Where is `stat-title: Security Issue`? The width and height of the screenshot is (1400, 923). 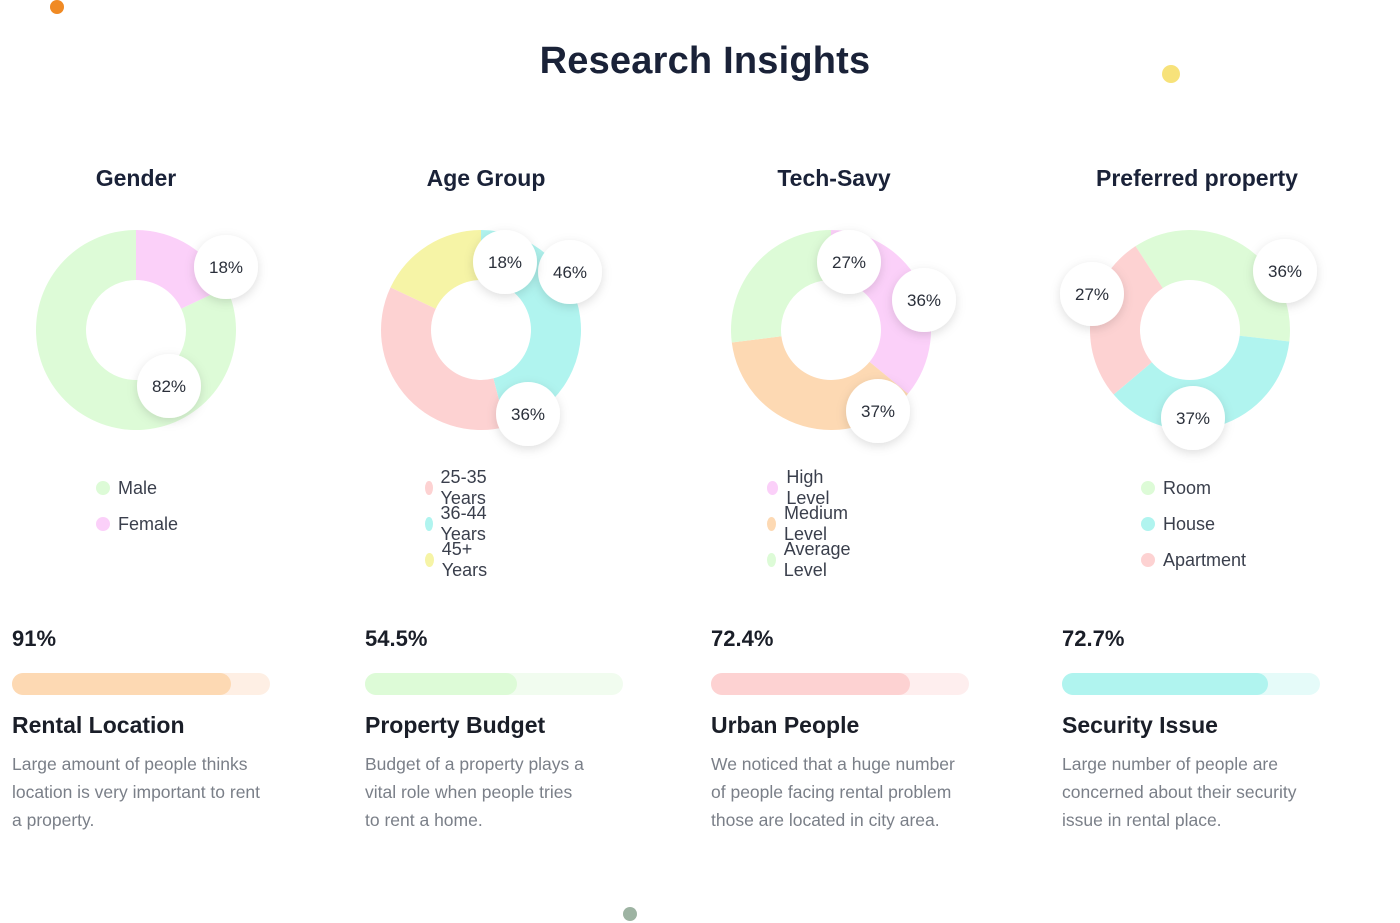 stat-title: Security Issue is located at coordinates (1140, 725).